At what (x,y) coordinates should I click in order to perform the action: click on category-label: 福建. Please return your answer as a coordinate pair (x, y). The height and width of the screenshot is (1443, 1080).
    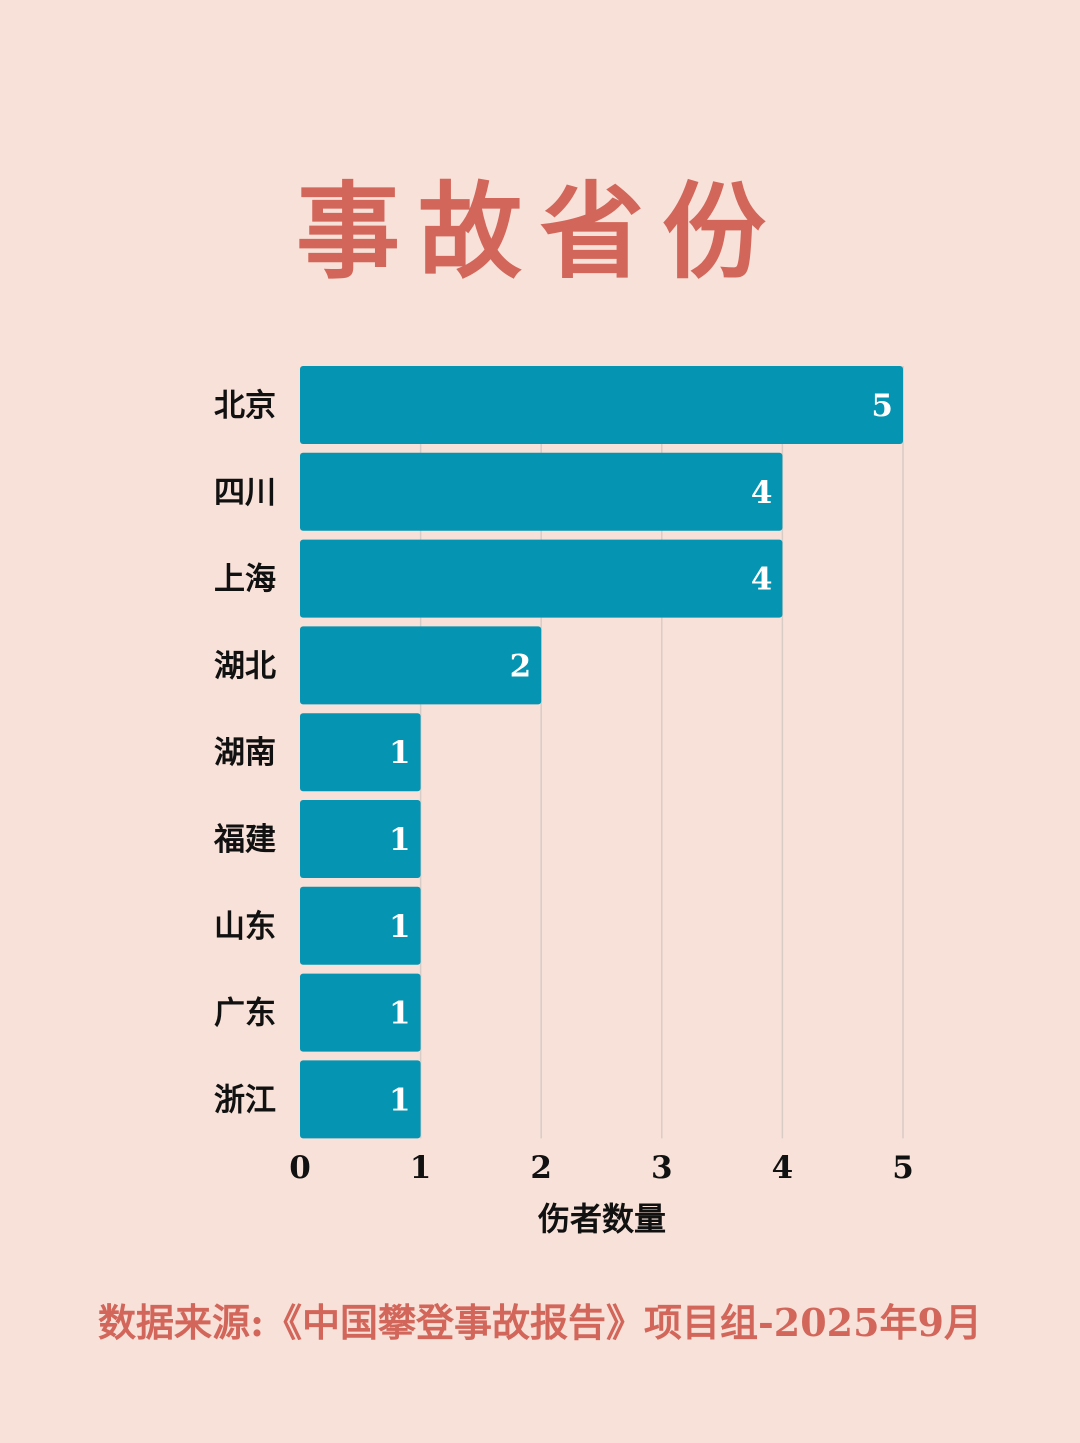
    Looking at the image, I should click on (244, 840).